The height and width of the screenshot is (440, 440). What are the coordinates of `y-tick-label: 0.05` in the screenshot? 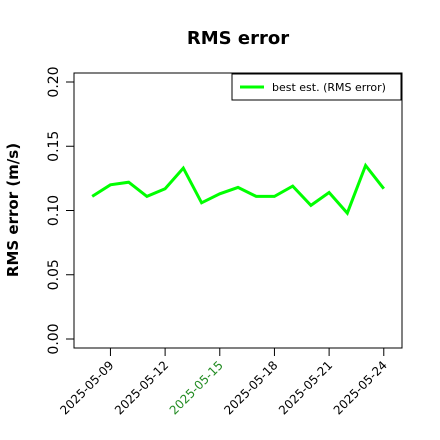 It's located at (54, 274).